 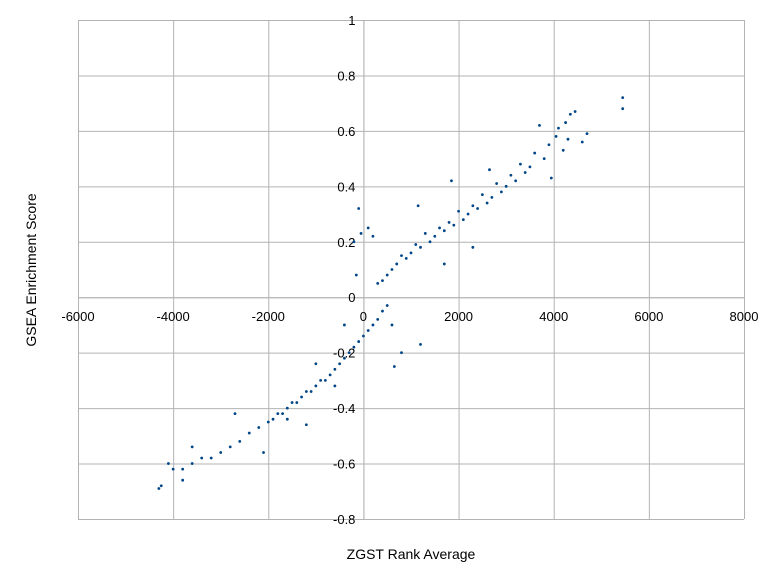 I want to click on x-tick-label: 4000, so click(x=553, y=316).